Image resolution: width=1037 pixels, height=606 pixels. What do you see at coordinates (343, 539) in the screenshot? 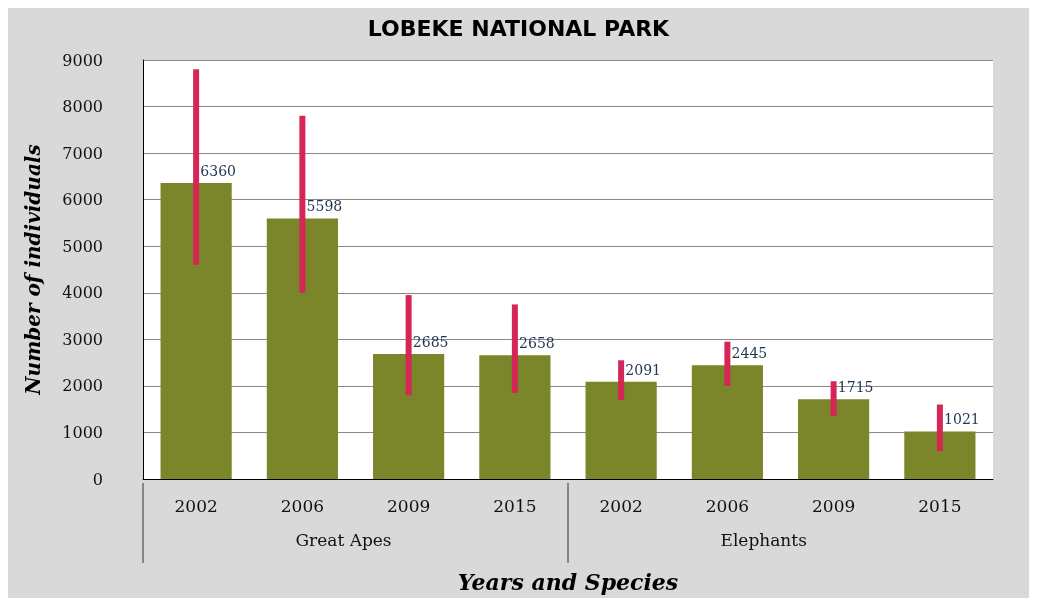
I see `text: Great Apes` at bounding box center [343, 539].